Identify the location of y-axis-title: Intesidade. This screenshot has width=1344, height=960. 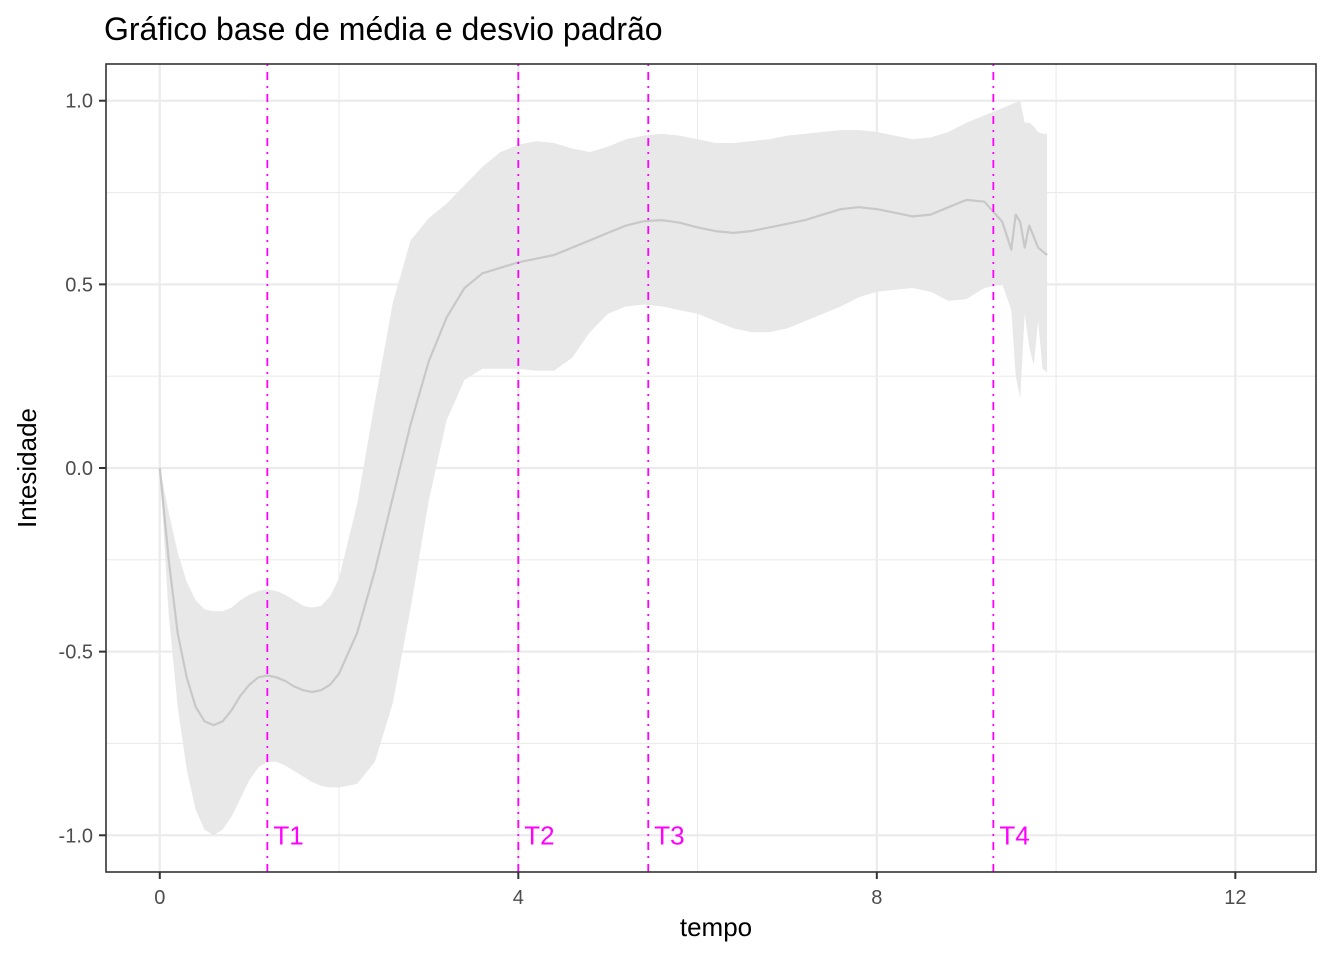
(27, 468).